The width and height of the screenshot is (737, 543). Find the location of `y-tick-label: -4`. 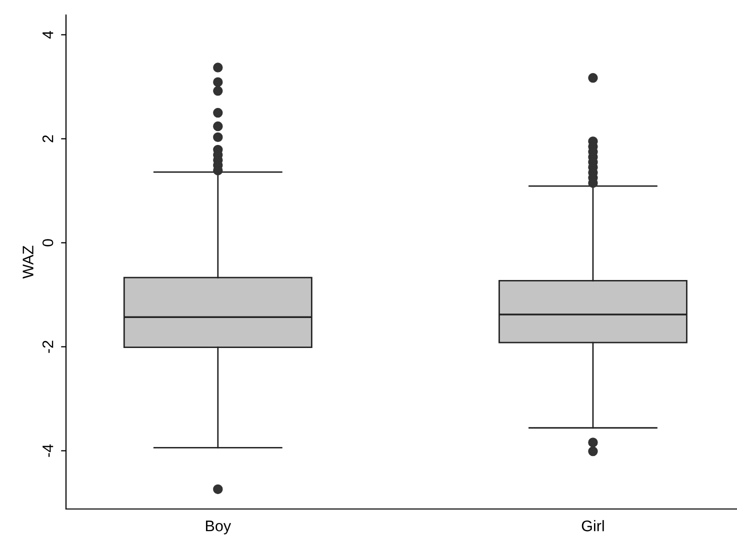

y-tick-label: -4 is located at coordinates (48, 450).